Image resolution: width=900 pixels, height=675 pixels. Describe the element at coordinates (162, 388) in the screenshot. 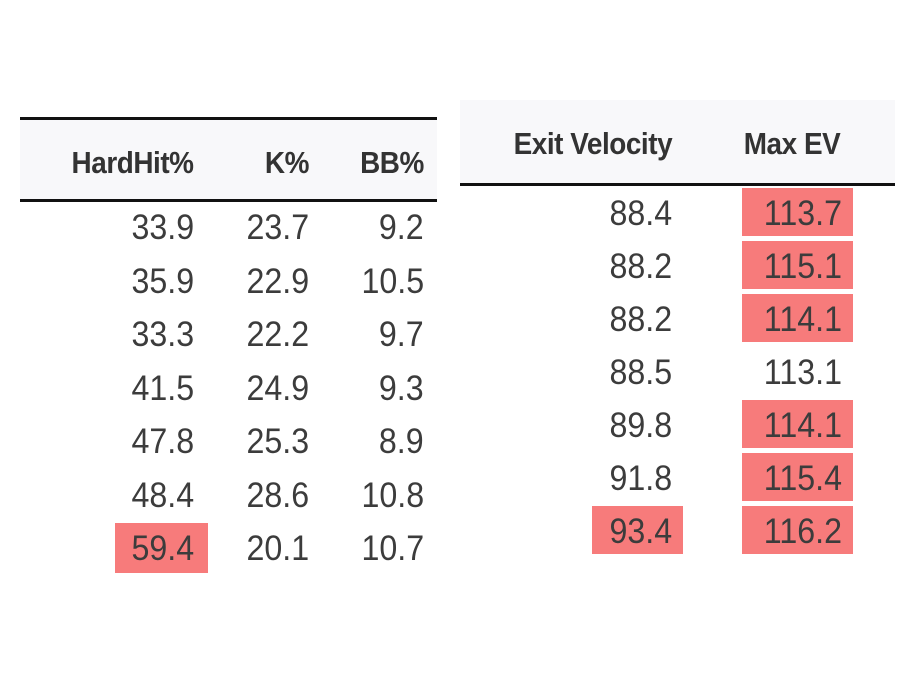

I see `cell-hardhit: 41.5` at that location.